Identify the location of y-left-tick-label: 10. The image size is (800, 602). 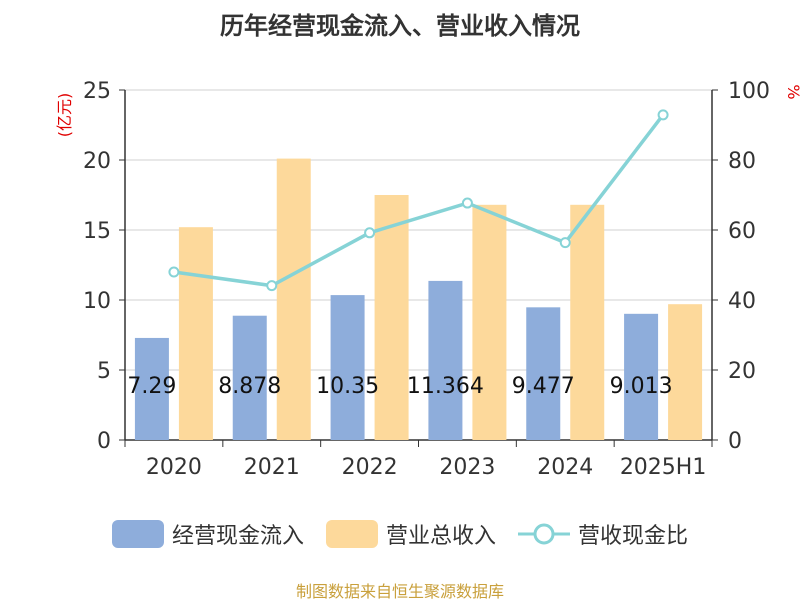
(97, 301).